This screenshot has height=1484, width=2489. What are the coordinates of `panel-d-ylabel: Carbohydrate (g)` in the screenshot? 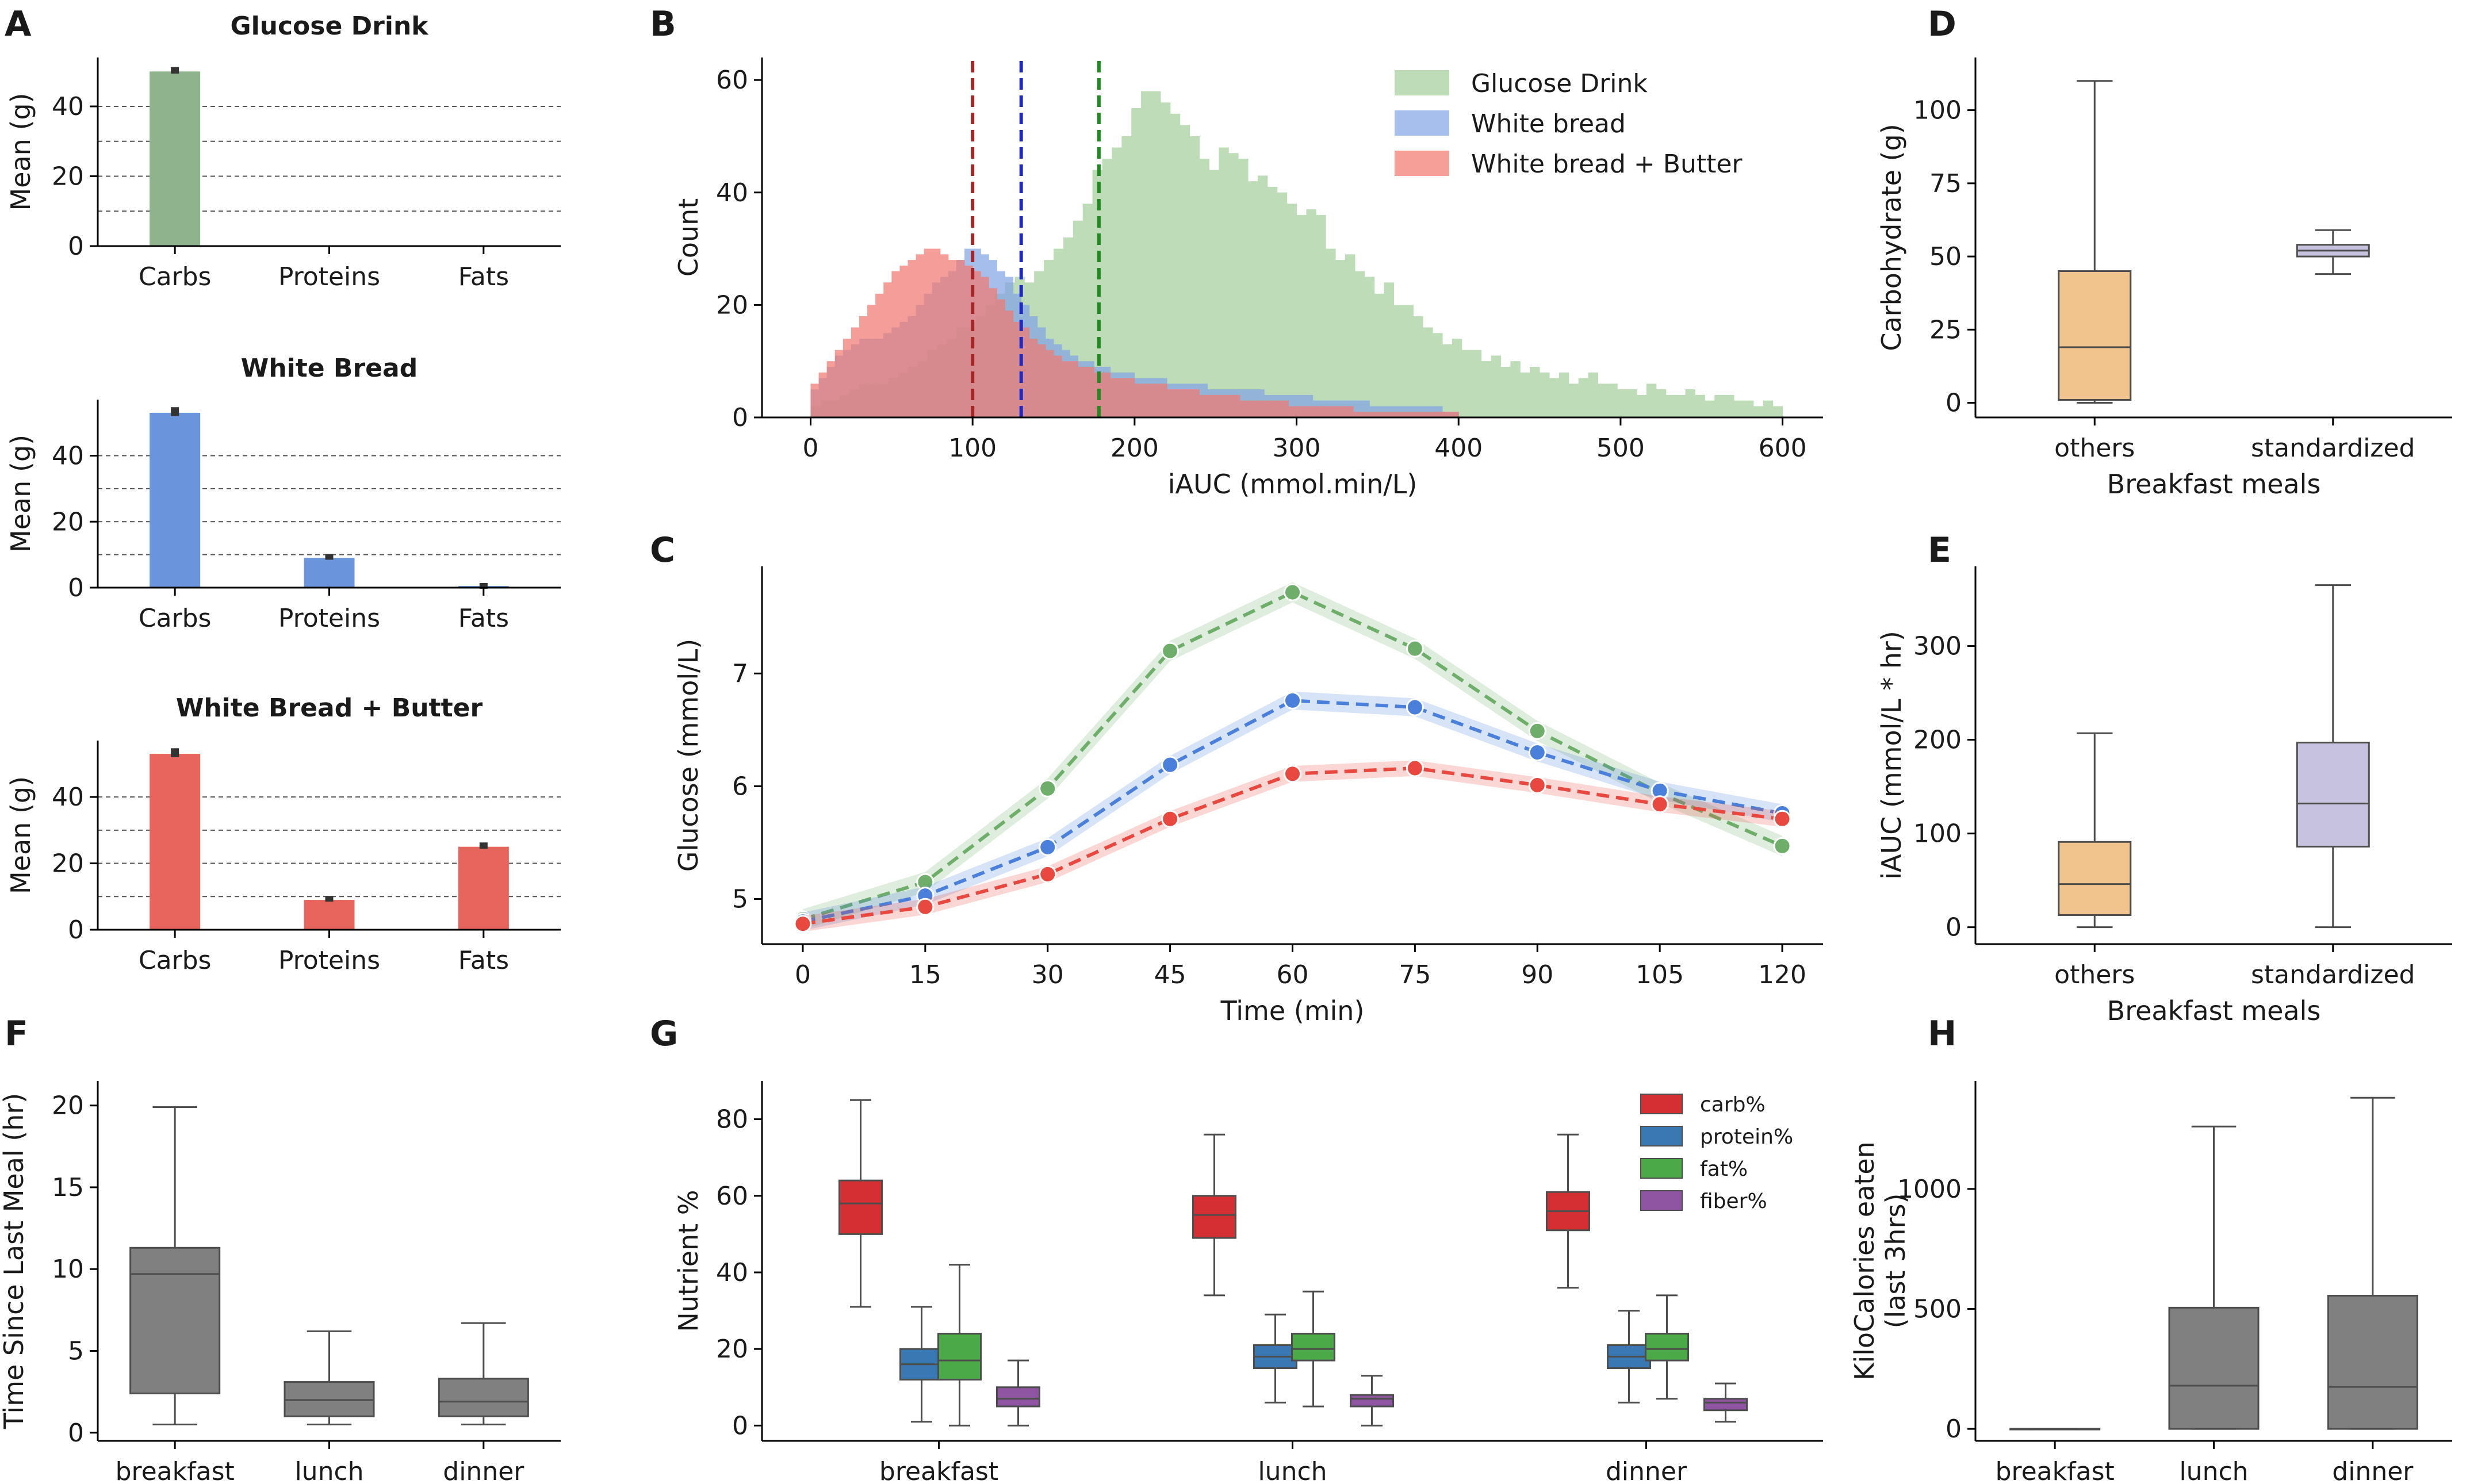 It's located at (1892, 237).